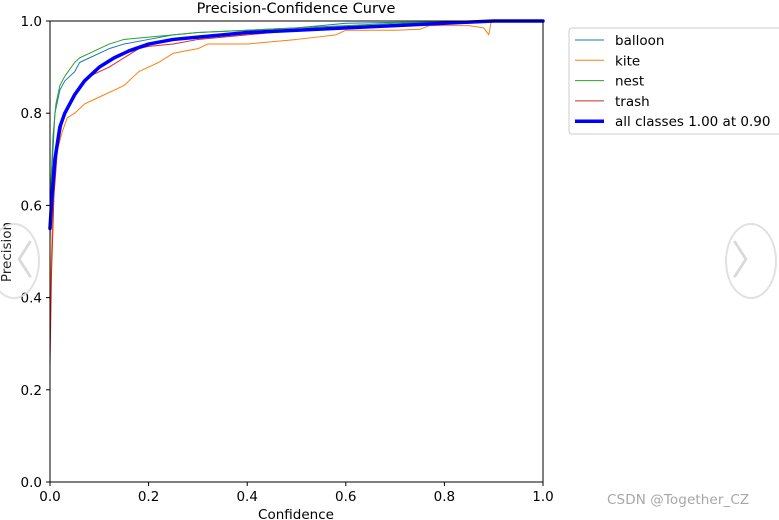  I want to click on x-tick-label: 0.8, so click(444, 497).